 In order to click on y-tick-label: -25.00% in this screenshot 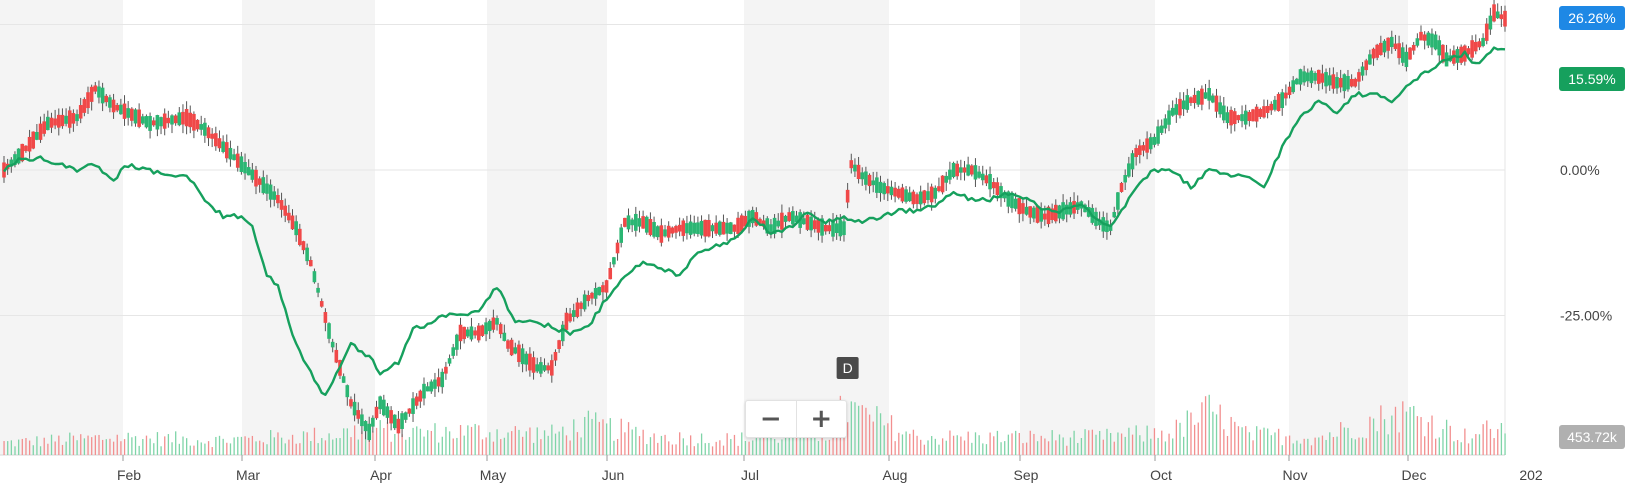, I will do `click(1586, 316)`.